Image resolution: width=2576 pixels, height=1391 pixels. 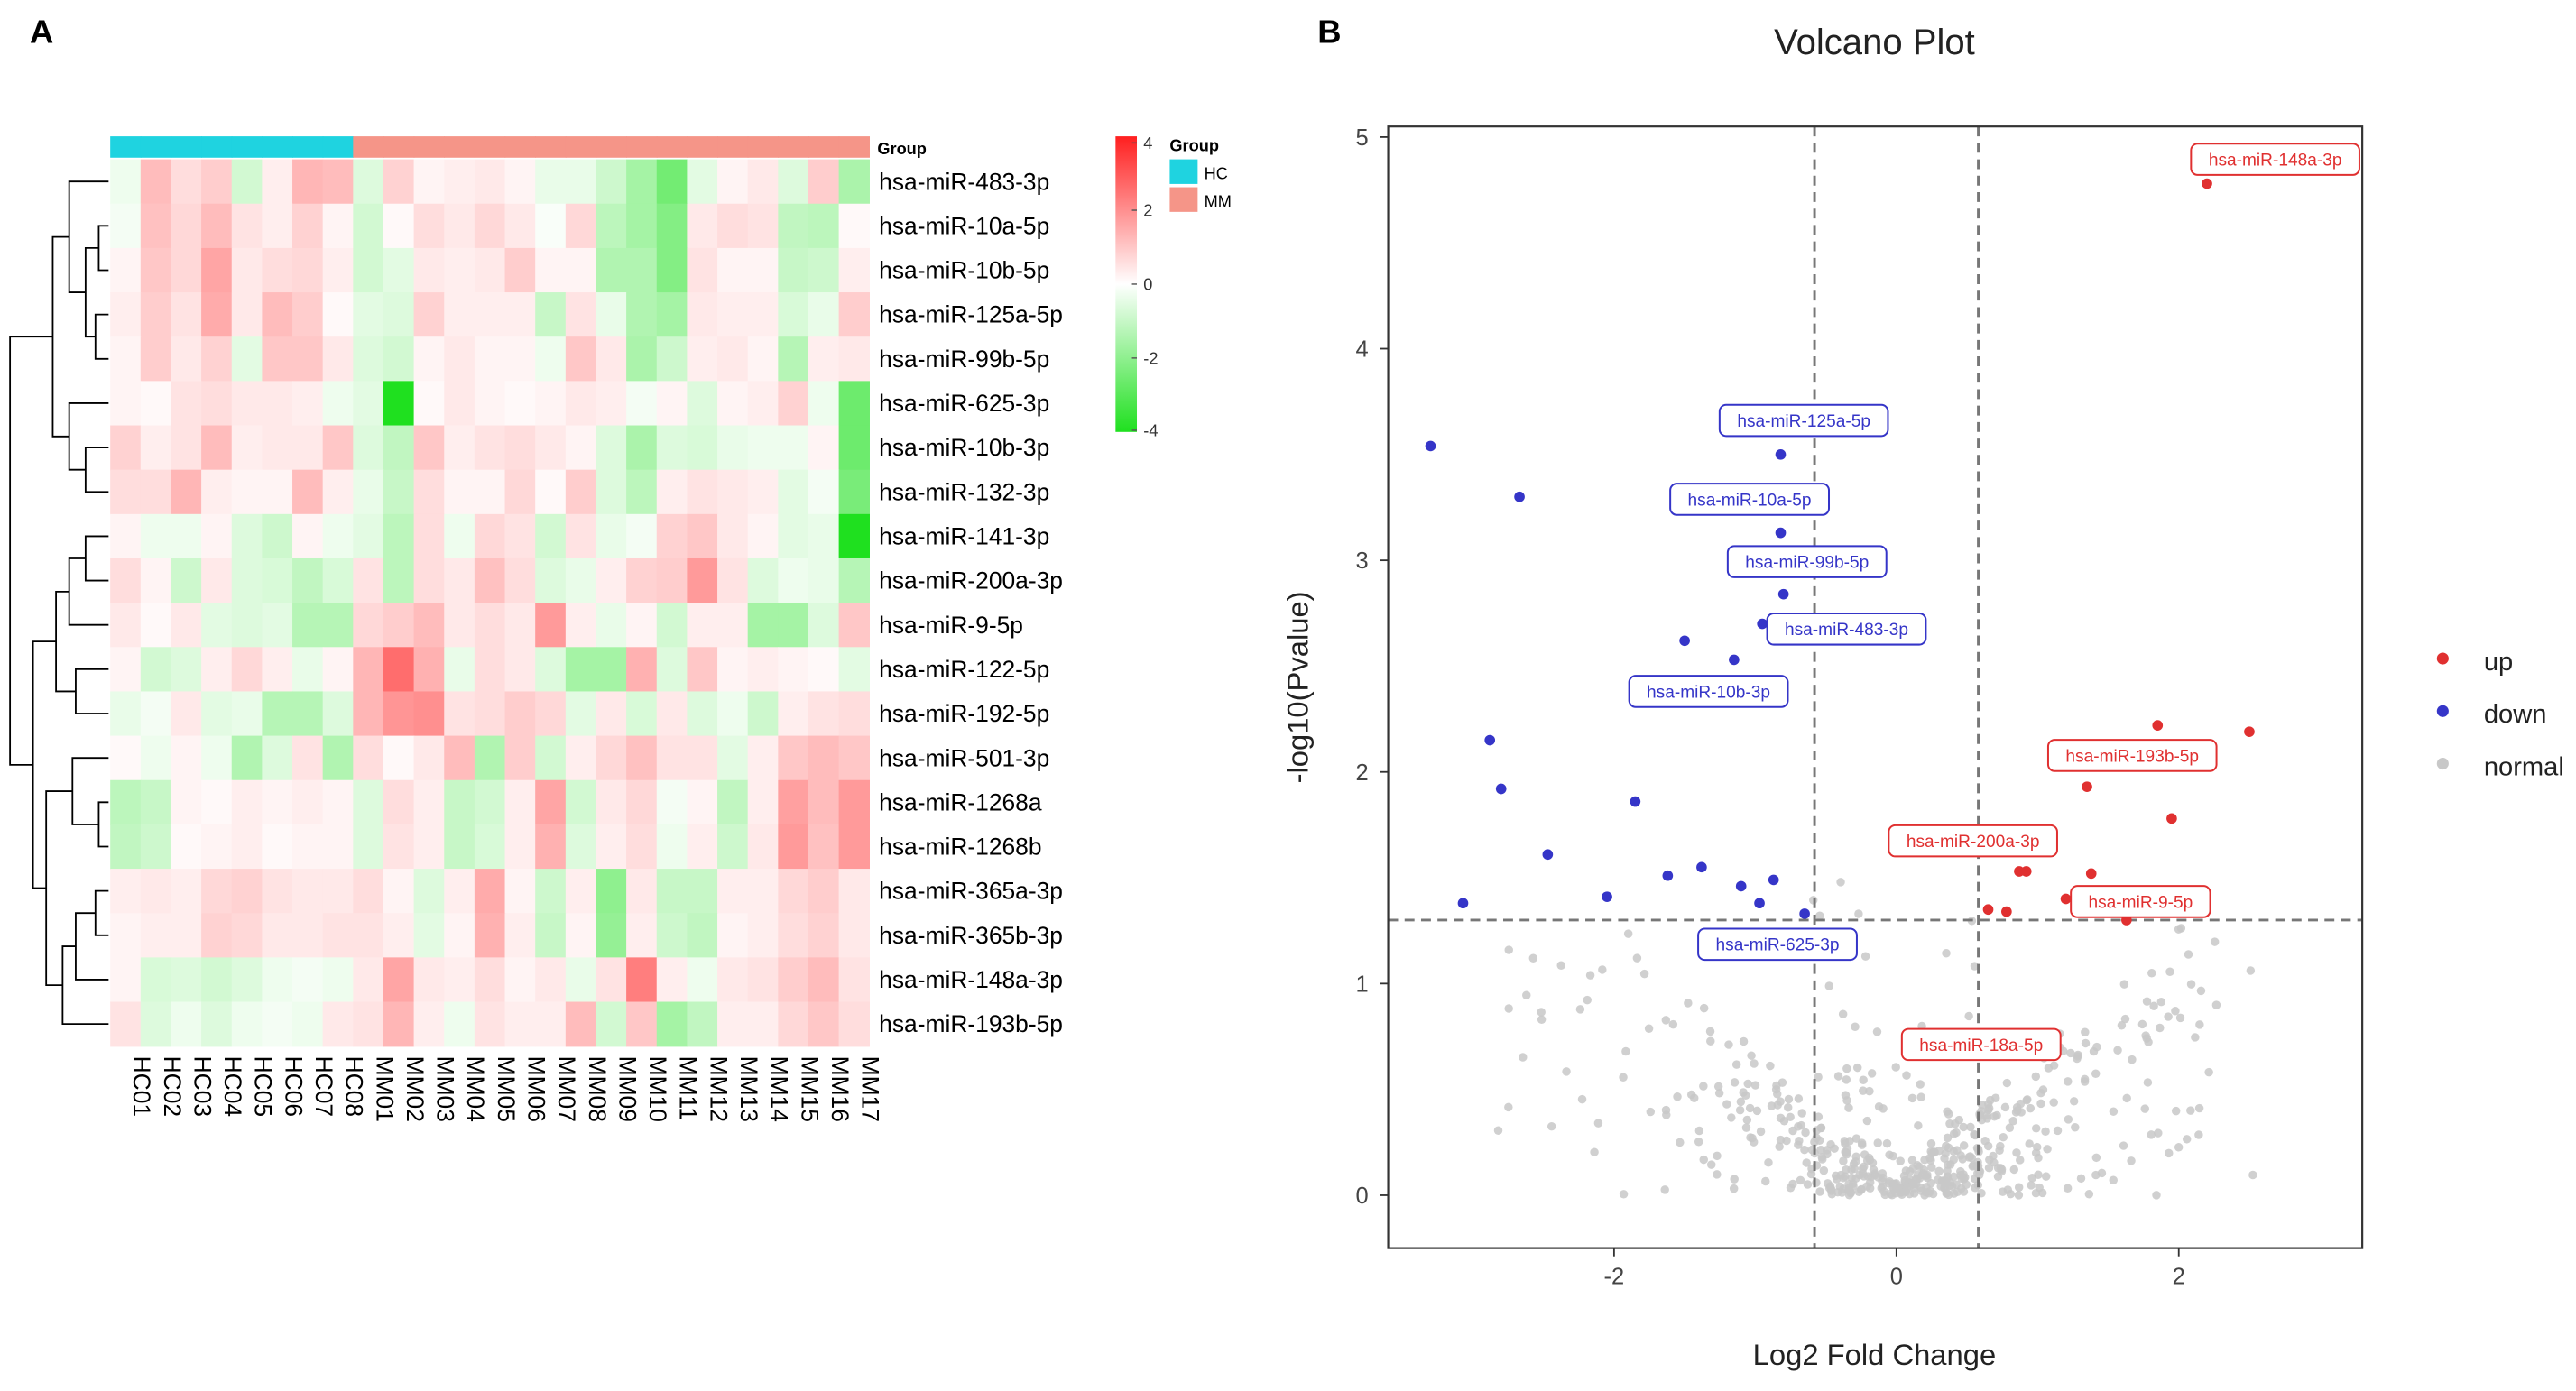 I want to click on heatmap-col-label: MM17, so click(x=870, y=1089).